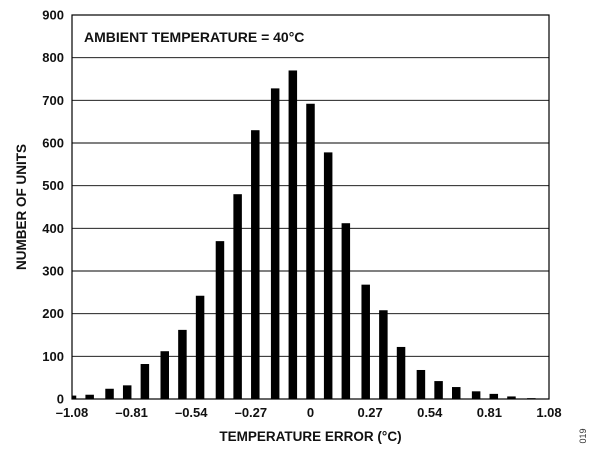 Image resolution: width=595 pixels, height=450 pixels. What do you see at coordinates (53, 57) in the screenshot?
I see `y-tick-label: 800` at bounding box center [53, 57].